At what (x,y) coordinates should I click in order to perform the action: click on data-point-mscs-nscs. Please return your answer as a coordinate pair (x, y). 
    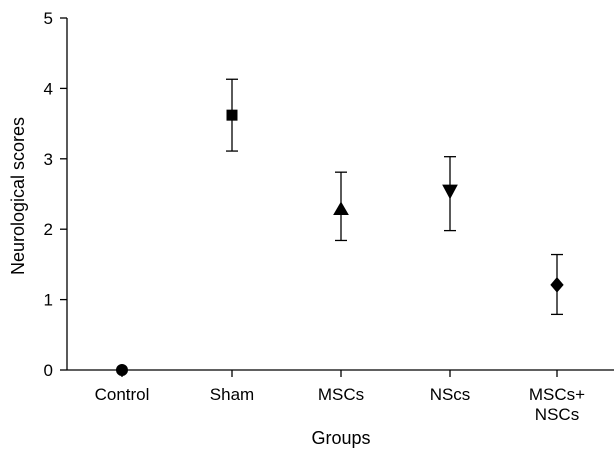
    Looking at the image, I should click on (557, 285).